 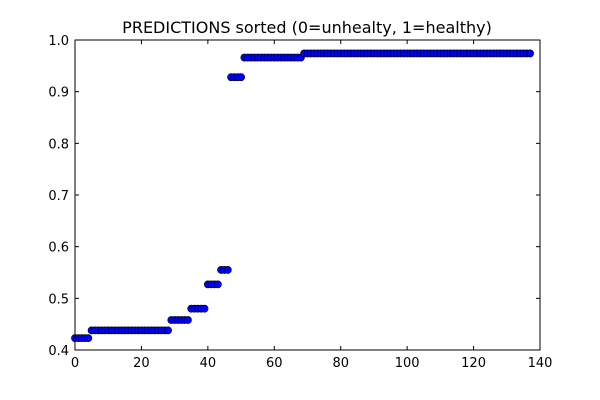 What do you see at coordinates (540, 363) in the screenshot?
I see `x-tick-label-7: 140` at bounding box center [540, 363].